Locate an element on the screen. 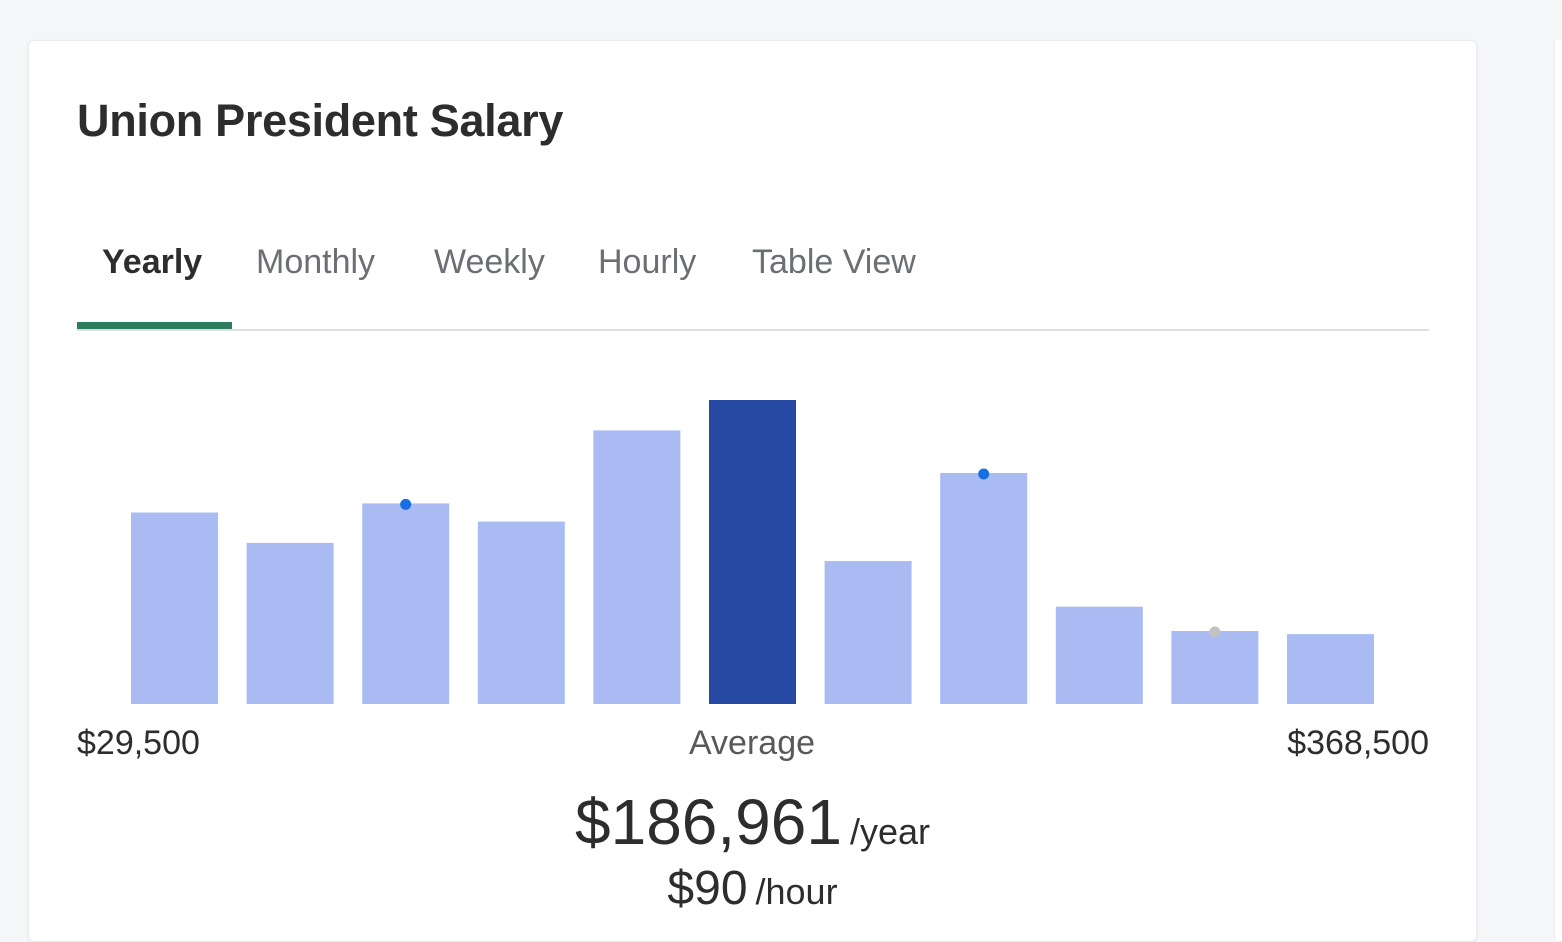 Image resolution: width=1562 pixels, height=942 pixels. yearly-unit: /year is located at coordinates (889, 831).